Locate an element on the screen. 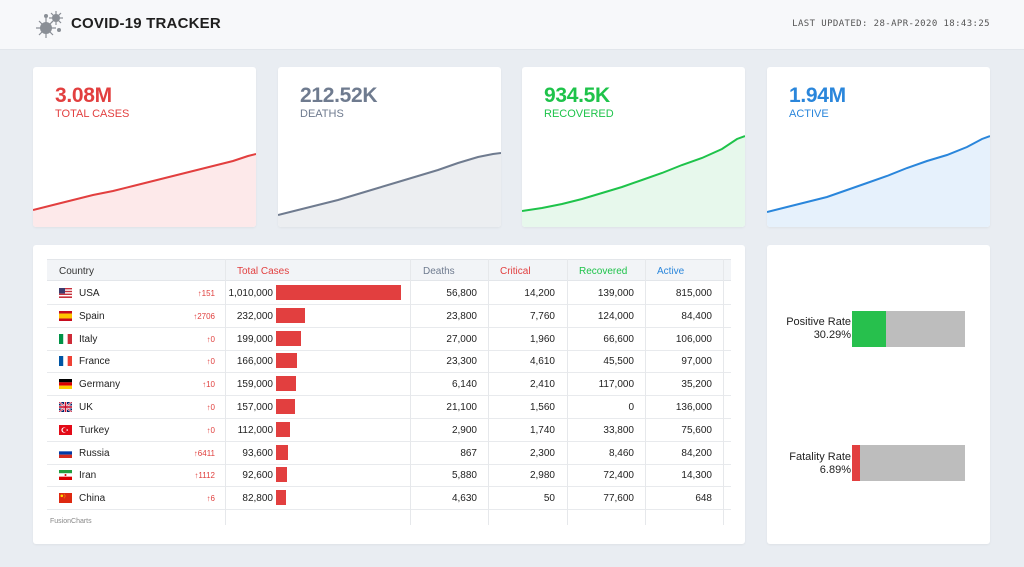  active-value: 106,000 is located at coordinates (693, 339).